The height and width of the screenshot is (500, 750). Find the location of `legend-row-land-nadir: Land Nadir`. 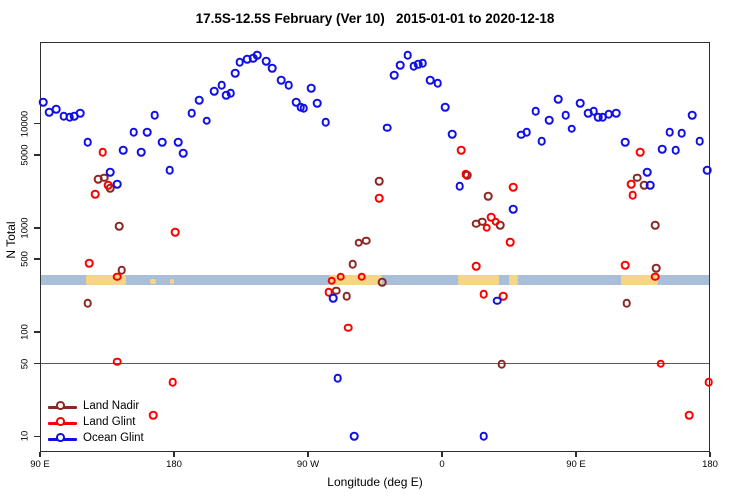

legend-row-land-nadir: Land Nadir is located at coordinates (112, 407).